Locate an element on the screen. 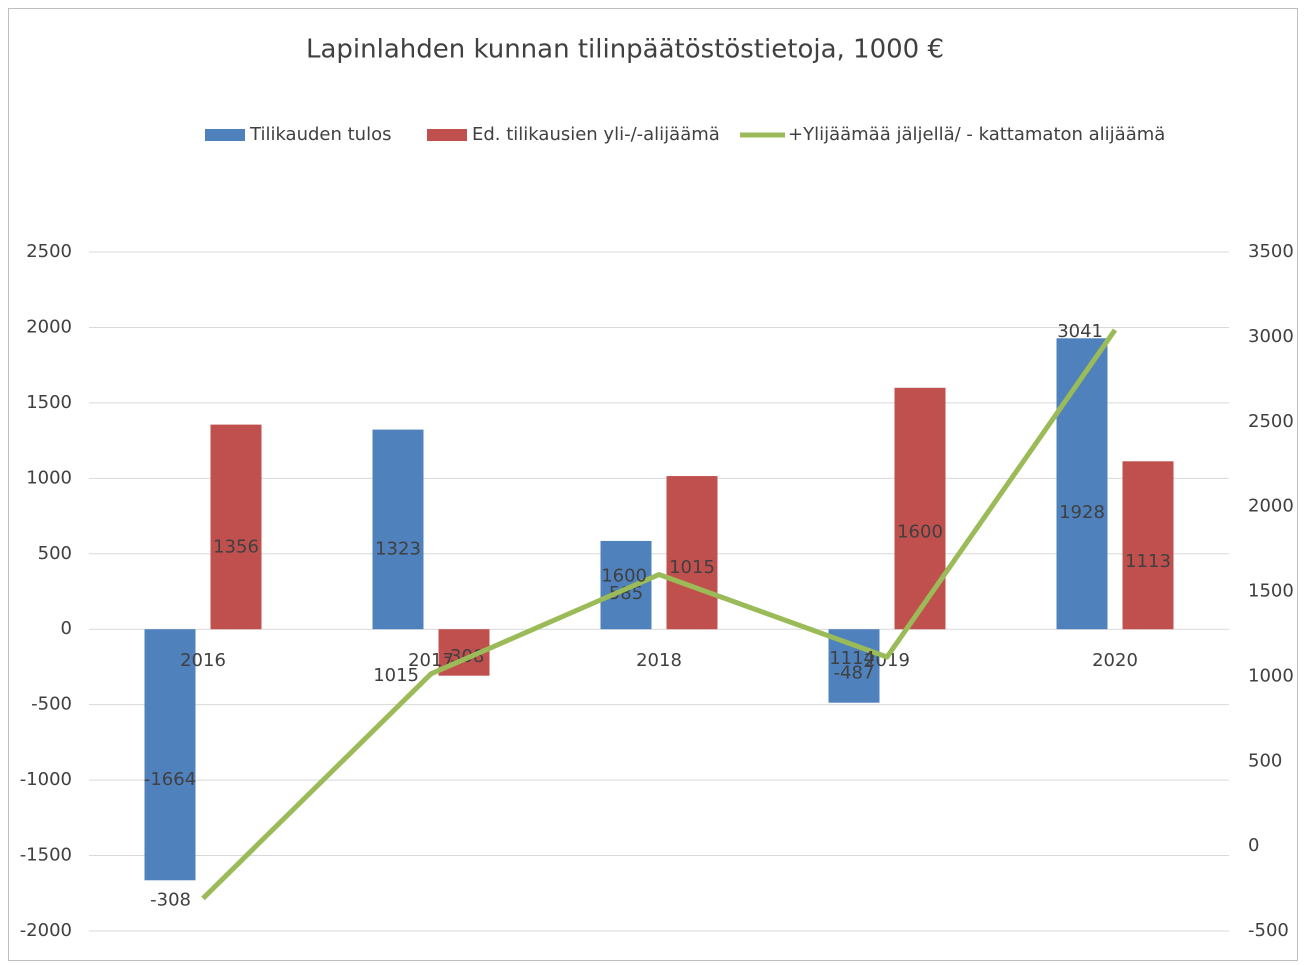  y2-tick-label: 500 is located at coordinates (1265, 760).